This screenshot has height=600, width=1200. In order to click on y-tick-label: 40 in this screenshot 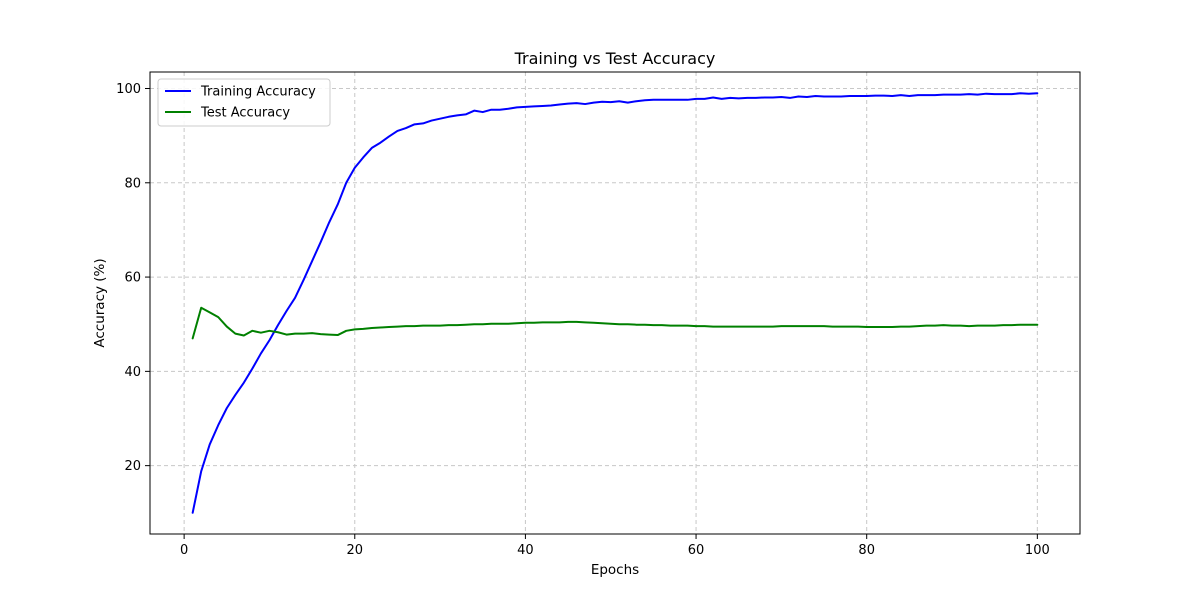, I will do `click(132, 372)`.